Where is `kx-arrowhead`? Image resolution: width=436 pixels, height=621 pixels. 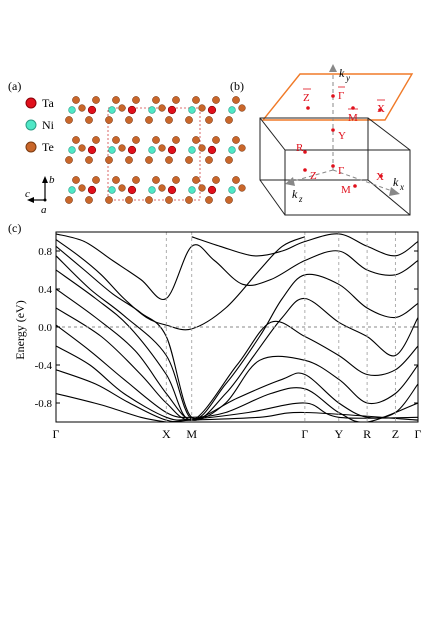
kx-arrowhead is located at coordinates (394, 191).